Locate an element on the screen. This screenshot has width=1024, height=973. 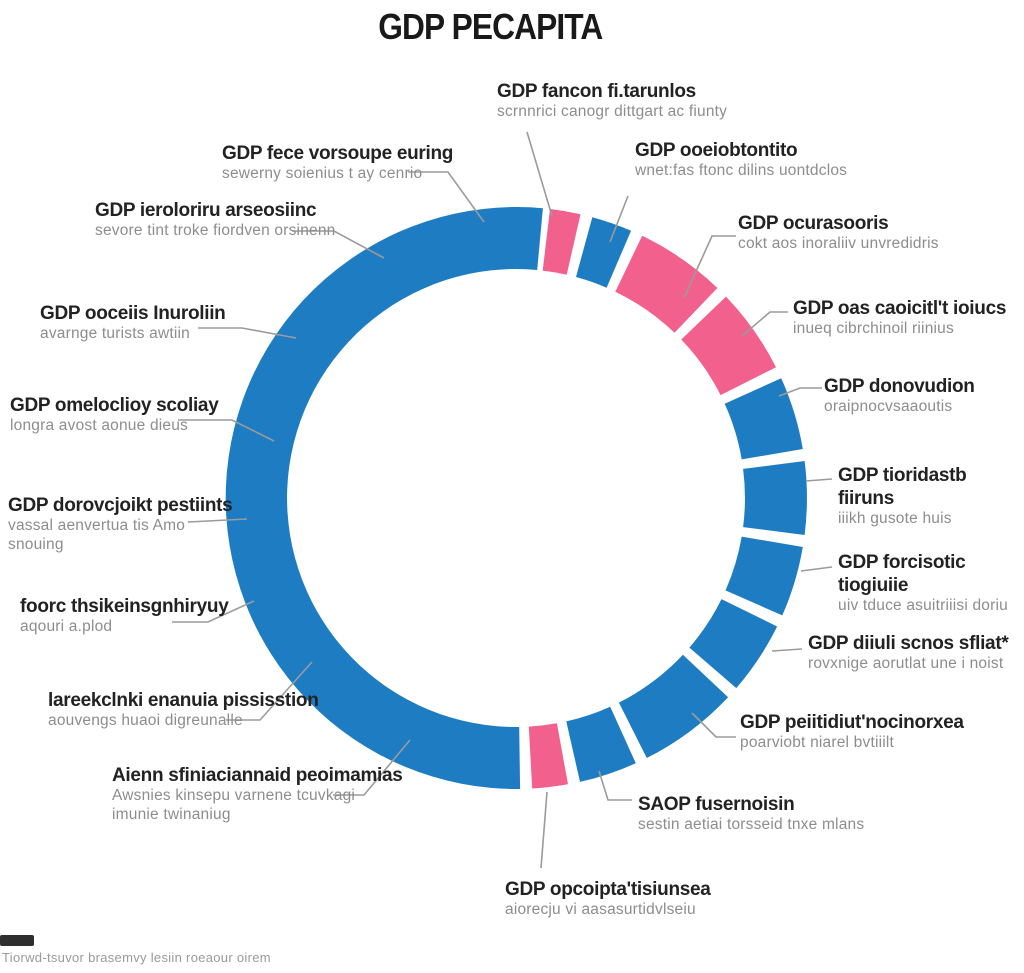
chart-label-15: GDP tioridastb fiiruns iiikh gusote huis is located at coordinates (931, 496).